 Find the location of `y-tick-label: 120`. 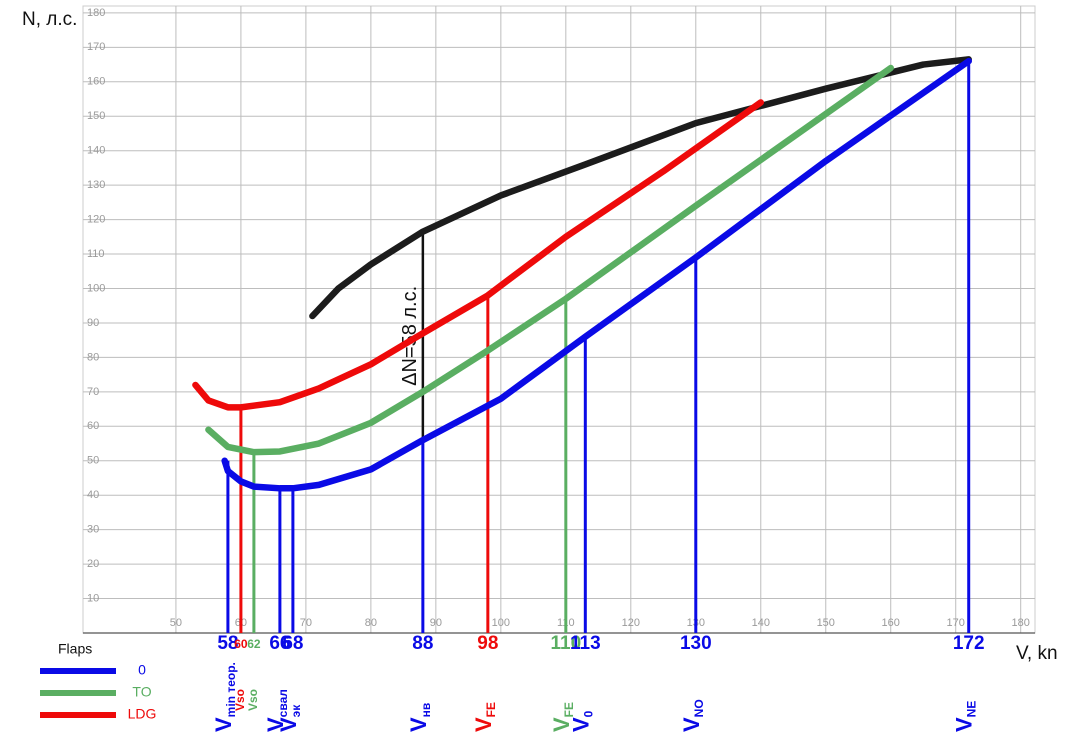

y-tick-label: 120 is located at coordinates (96, 219).